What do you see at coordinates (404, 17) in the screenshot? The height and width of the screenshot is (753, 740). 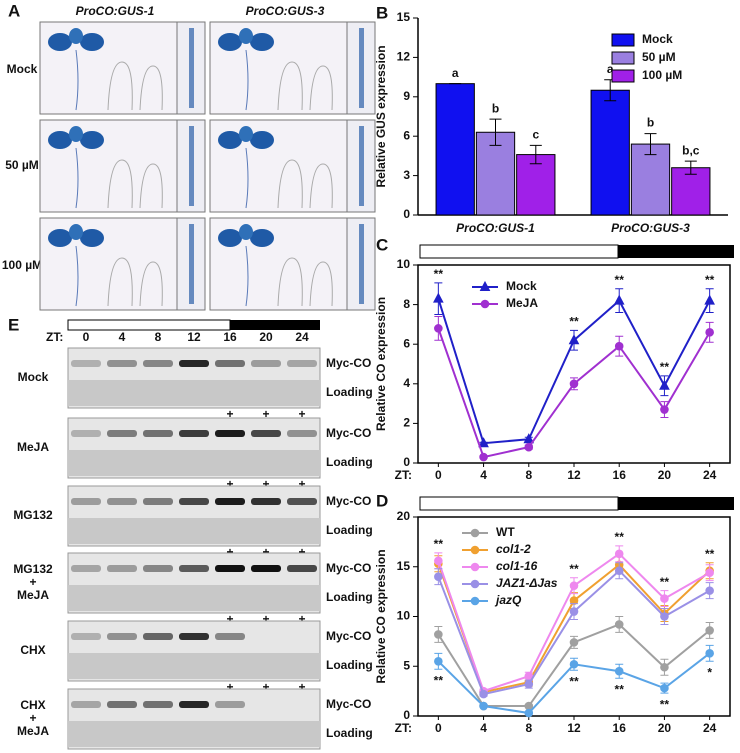 I see `y-tick-label: 15` at bounding box center [404, 17].